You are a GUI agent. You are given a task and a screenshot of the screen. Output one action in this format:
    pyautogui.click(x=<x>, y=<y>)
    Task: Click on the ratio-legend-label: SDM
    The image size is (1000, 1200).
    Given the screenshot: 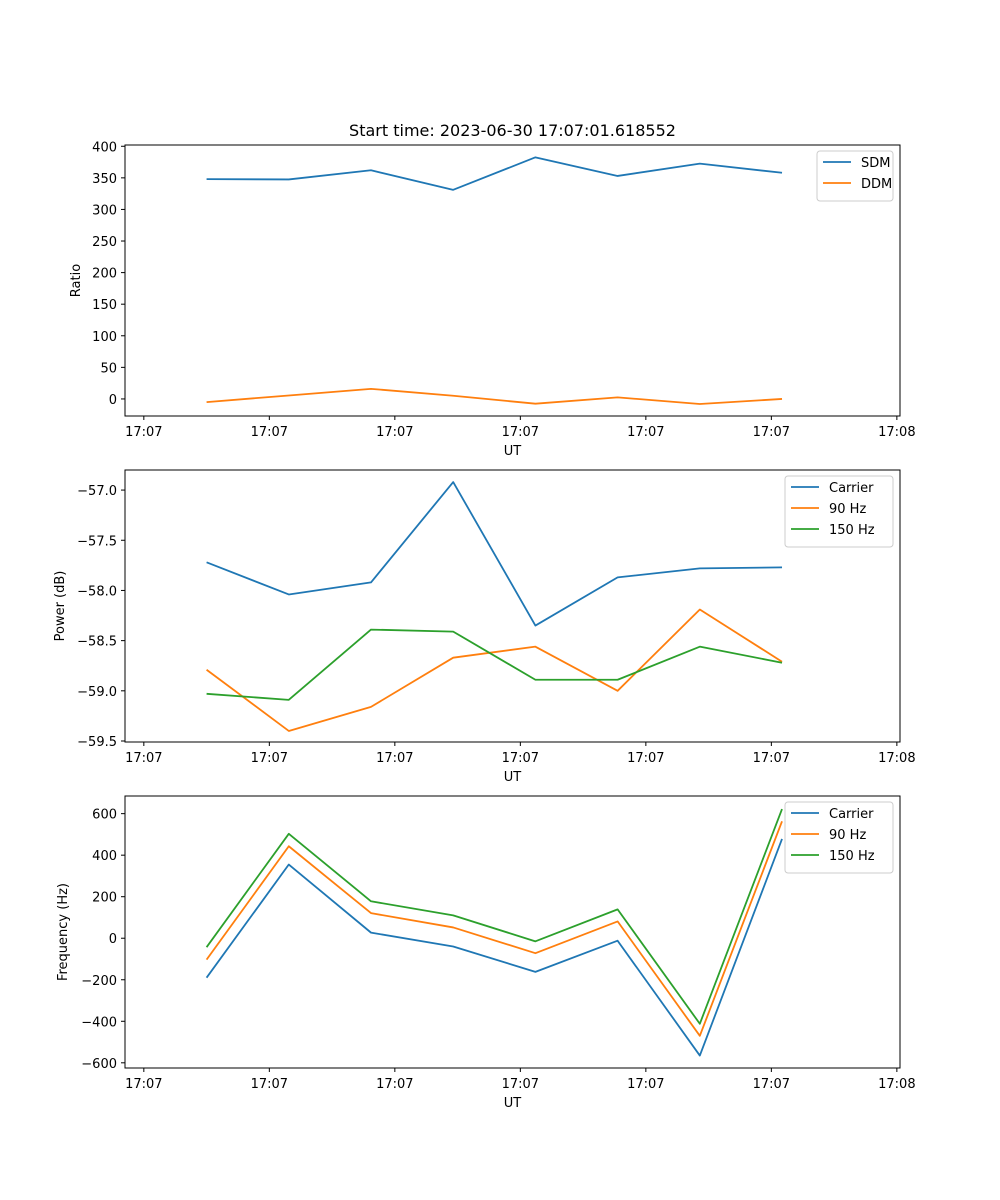 What is the action you would take?
    pyautogui.click(x=875, y=163)
    